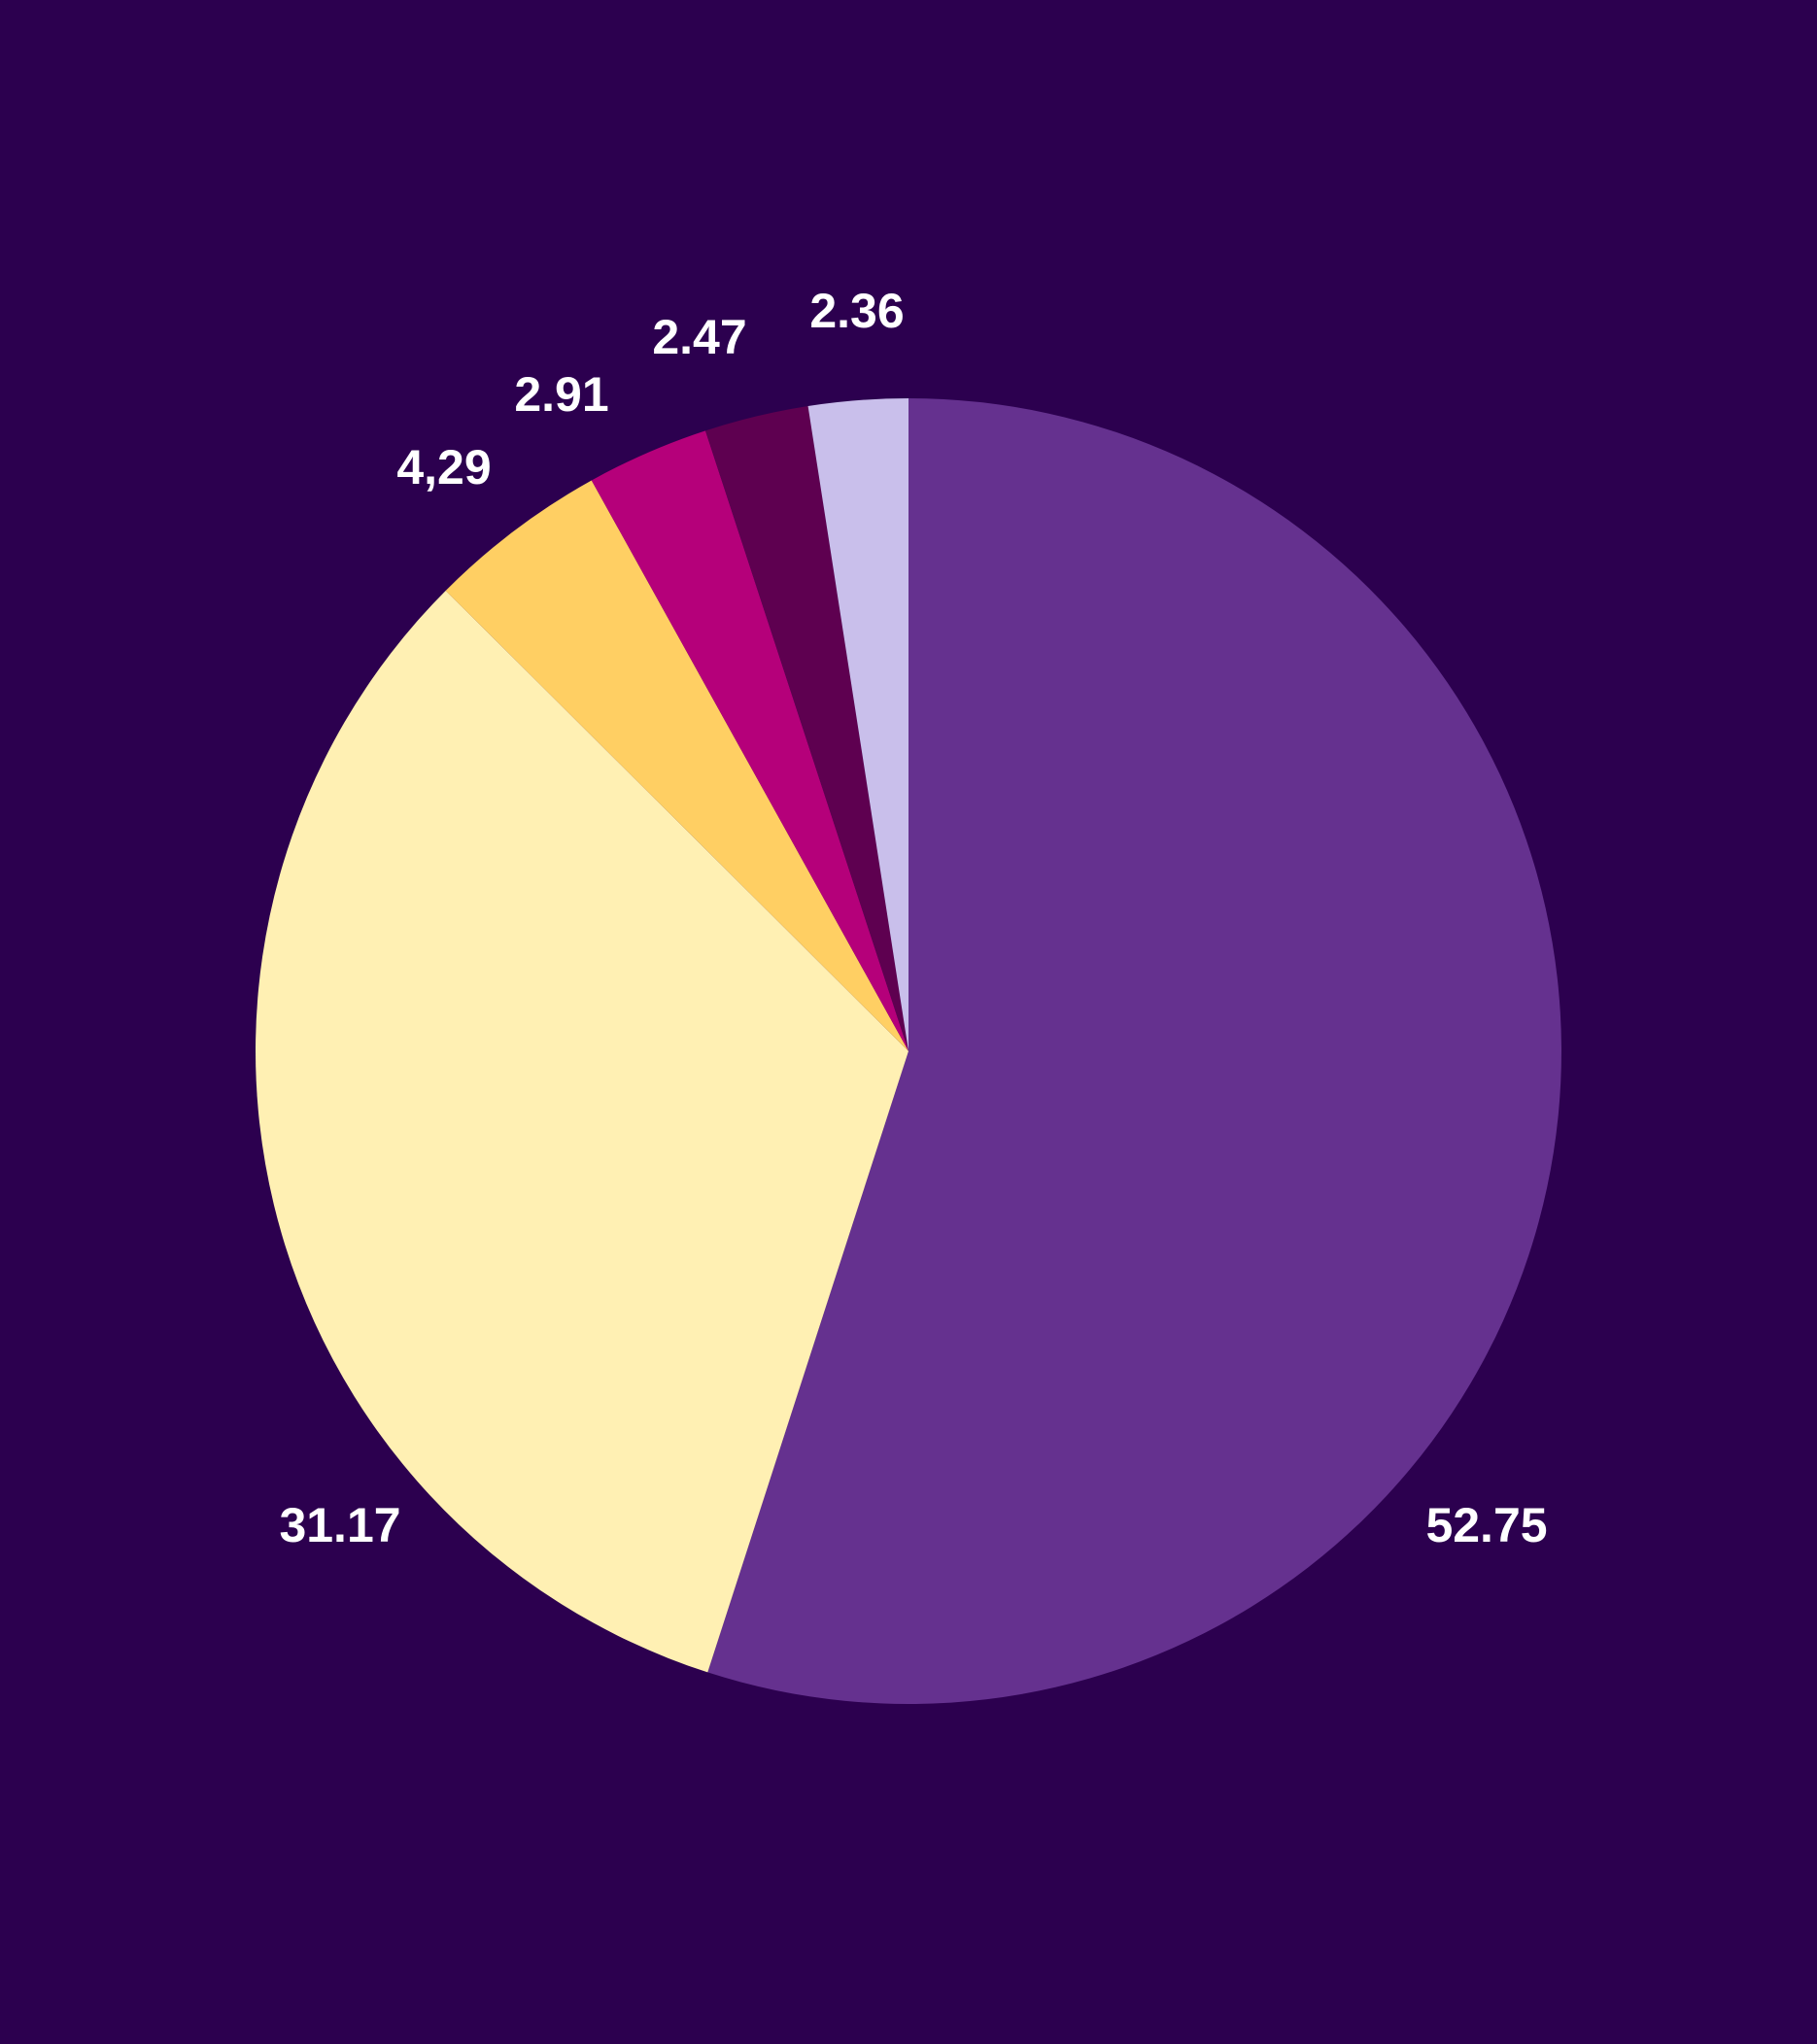 The image size is (1817, 2044). What do you see at coordinates (699, 337) in the screenshot?
I see `slice-label-5: 2.47` at bounding box center [699, 337].